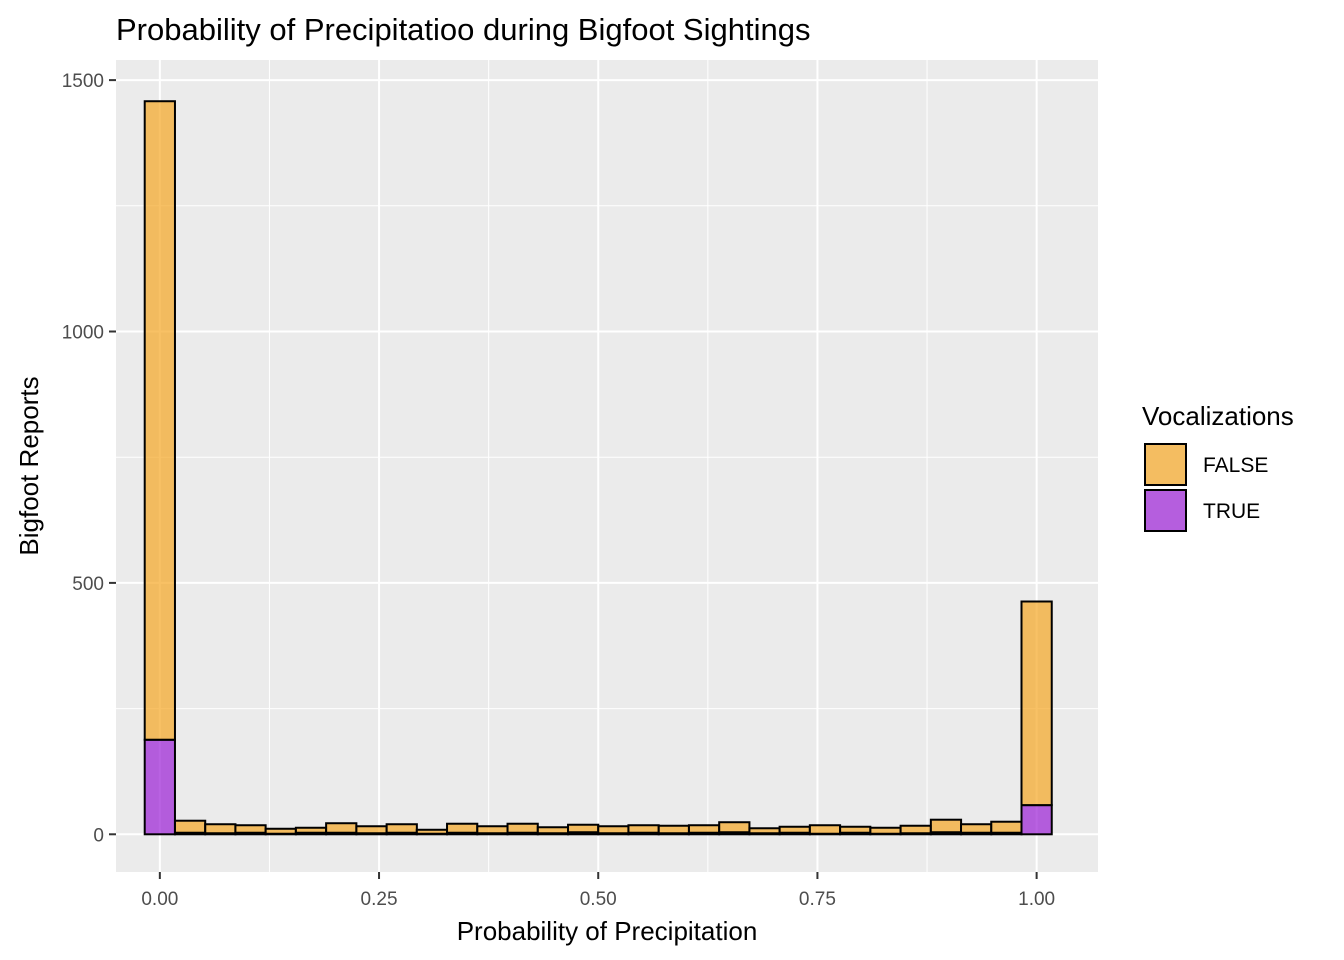  Describe the element at coordinates (83, 81) in the screenshot. I see `y-tick-label: 1500` at that location.